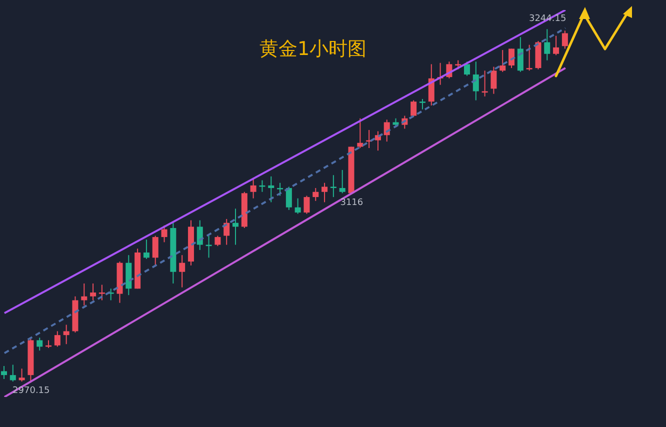 The image size is (666, 427). Describe the element at coordinates (313, 49) in the screenshot. I see `text: 黄金1小时图` at that location.